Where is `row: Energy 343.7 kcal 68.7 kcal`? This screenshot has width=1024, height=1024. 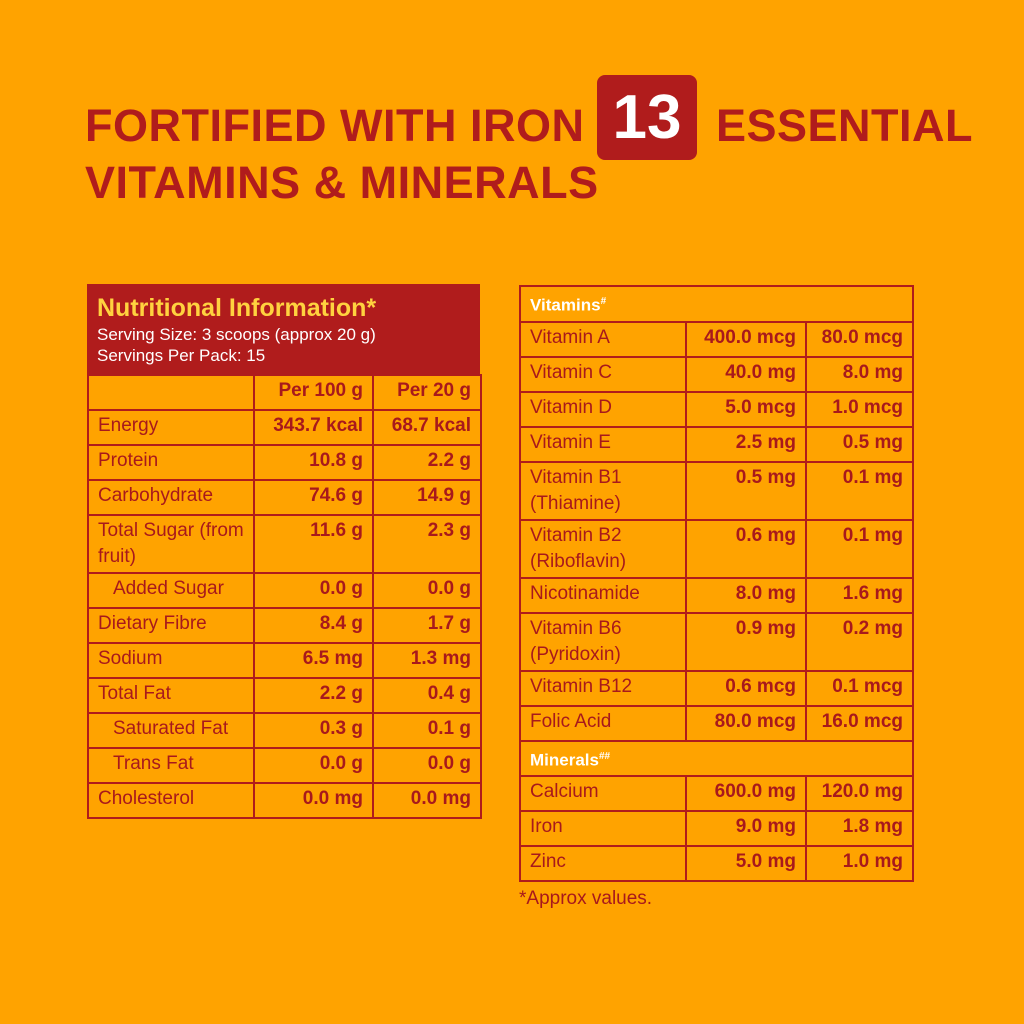 row: Energy 343.7 kcal 68.7 kcal is located at coordinates (284, 427).